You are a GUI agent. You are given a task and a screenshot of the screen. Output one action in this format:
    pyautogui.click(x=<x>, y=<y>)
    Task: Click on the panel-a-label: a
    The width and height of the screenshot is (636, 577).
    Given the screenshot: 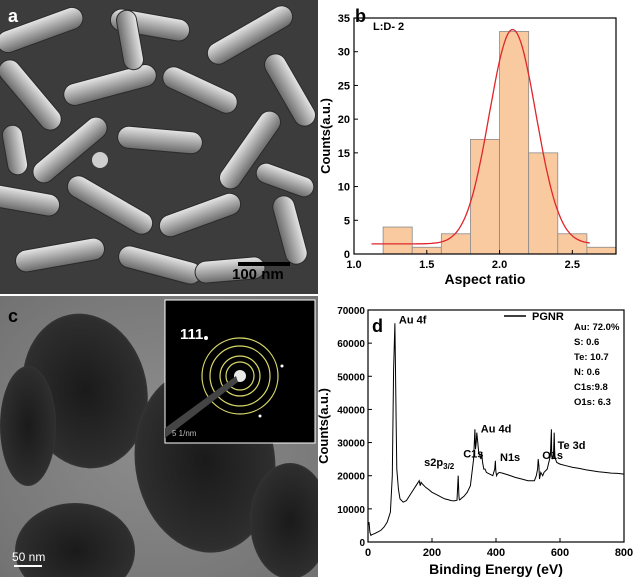 What is the action you would take?
    pyautogui.click(x=13, y=16)
    